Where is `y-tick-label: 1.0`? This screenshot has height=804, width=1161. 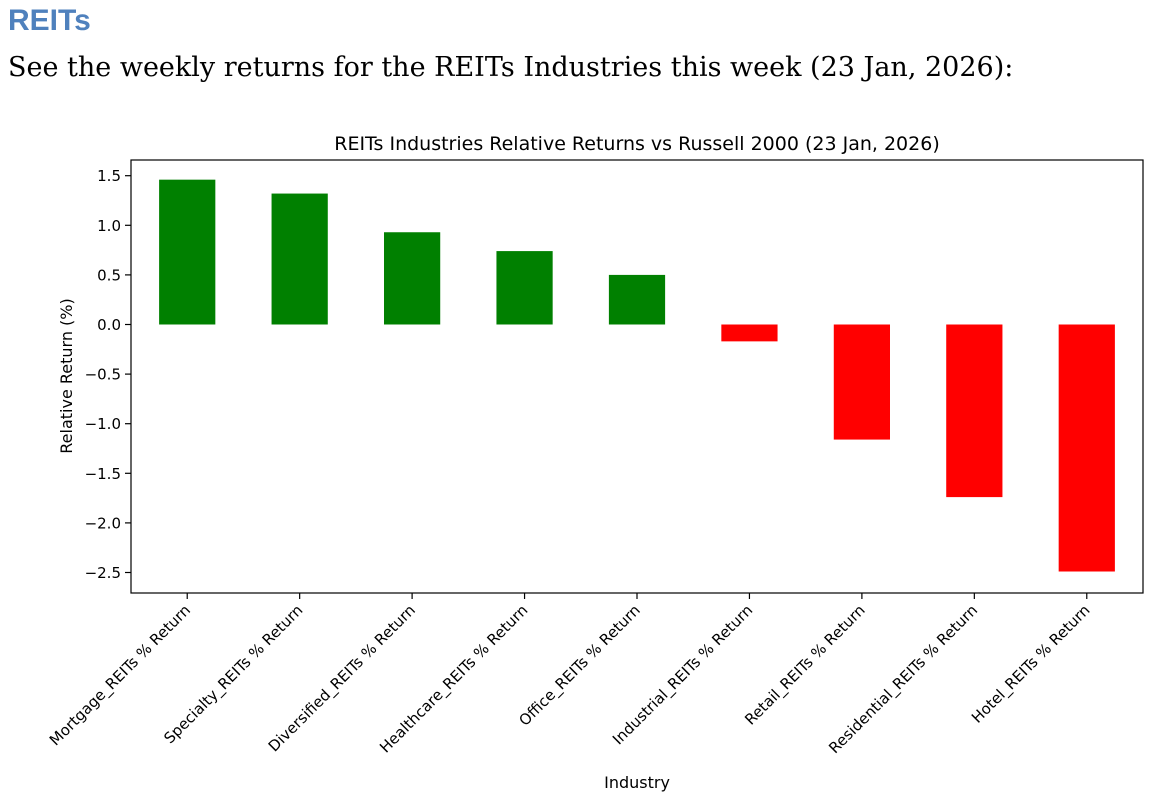
y-tick-label: 1.0 is located at coordinates (109, 226).